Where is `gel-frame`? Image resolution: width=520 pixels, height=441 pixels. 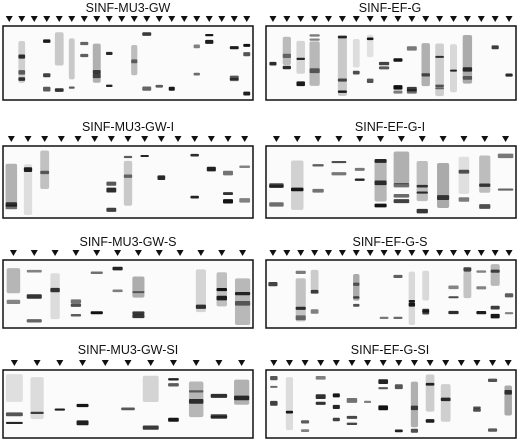 gel-frame is located at coordinates (391, 404).